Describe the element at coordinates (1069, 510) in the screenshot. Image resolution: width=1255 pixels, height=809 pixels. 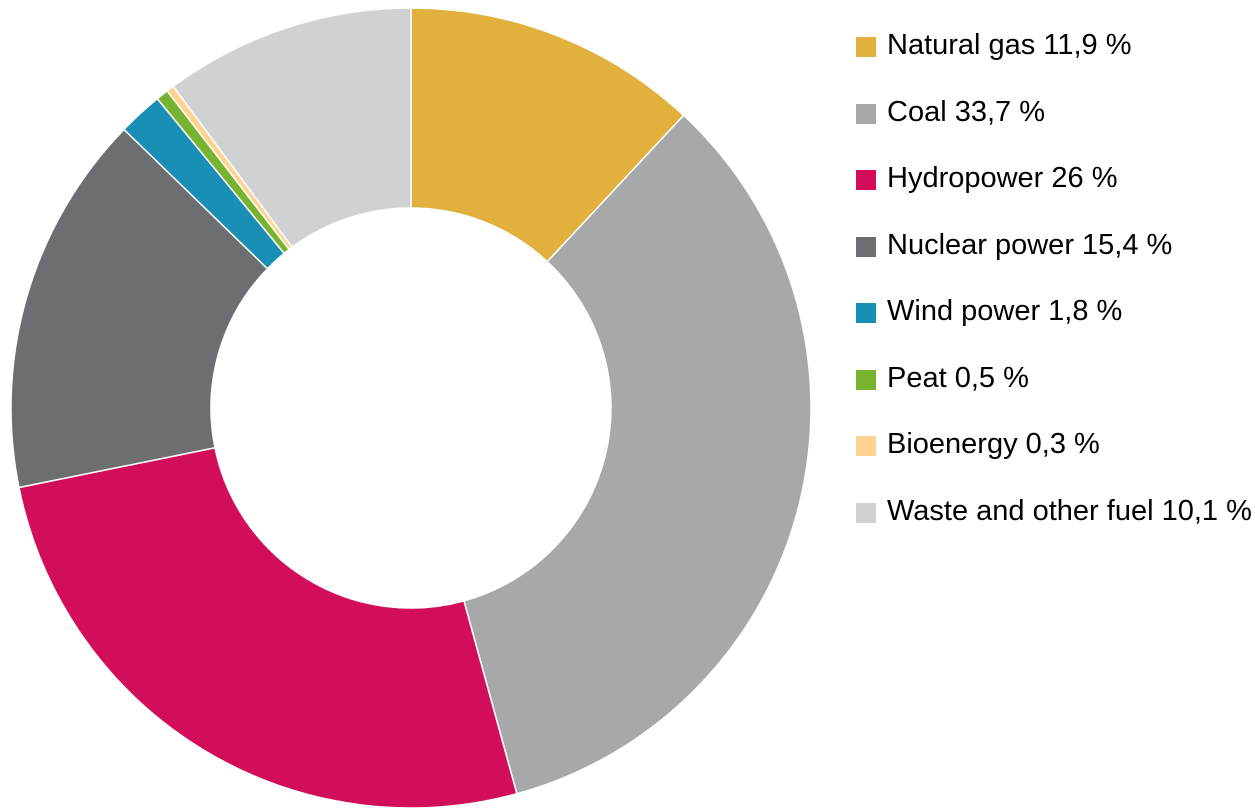
I see `legend-label: Waste and other fuel 10,1 %` at that location.